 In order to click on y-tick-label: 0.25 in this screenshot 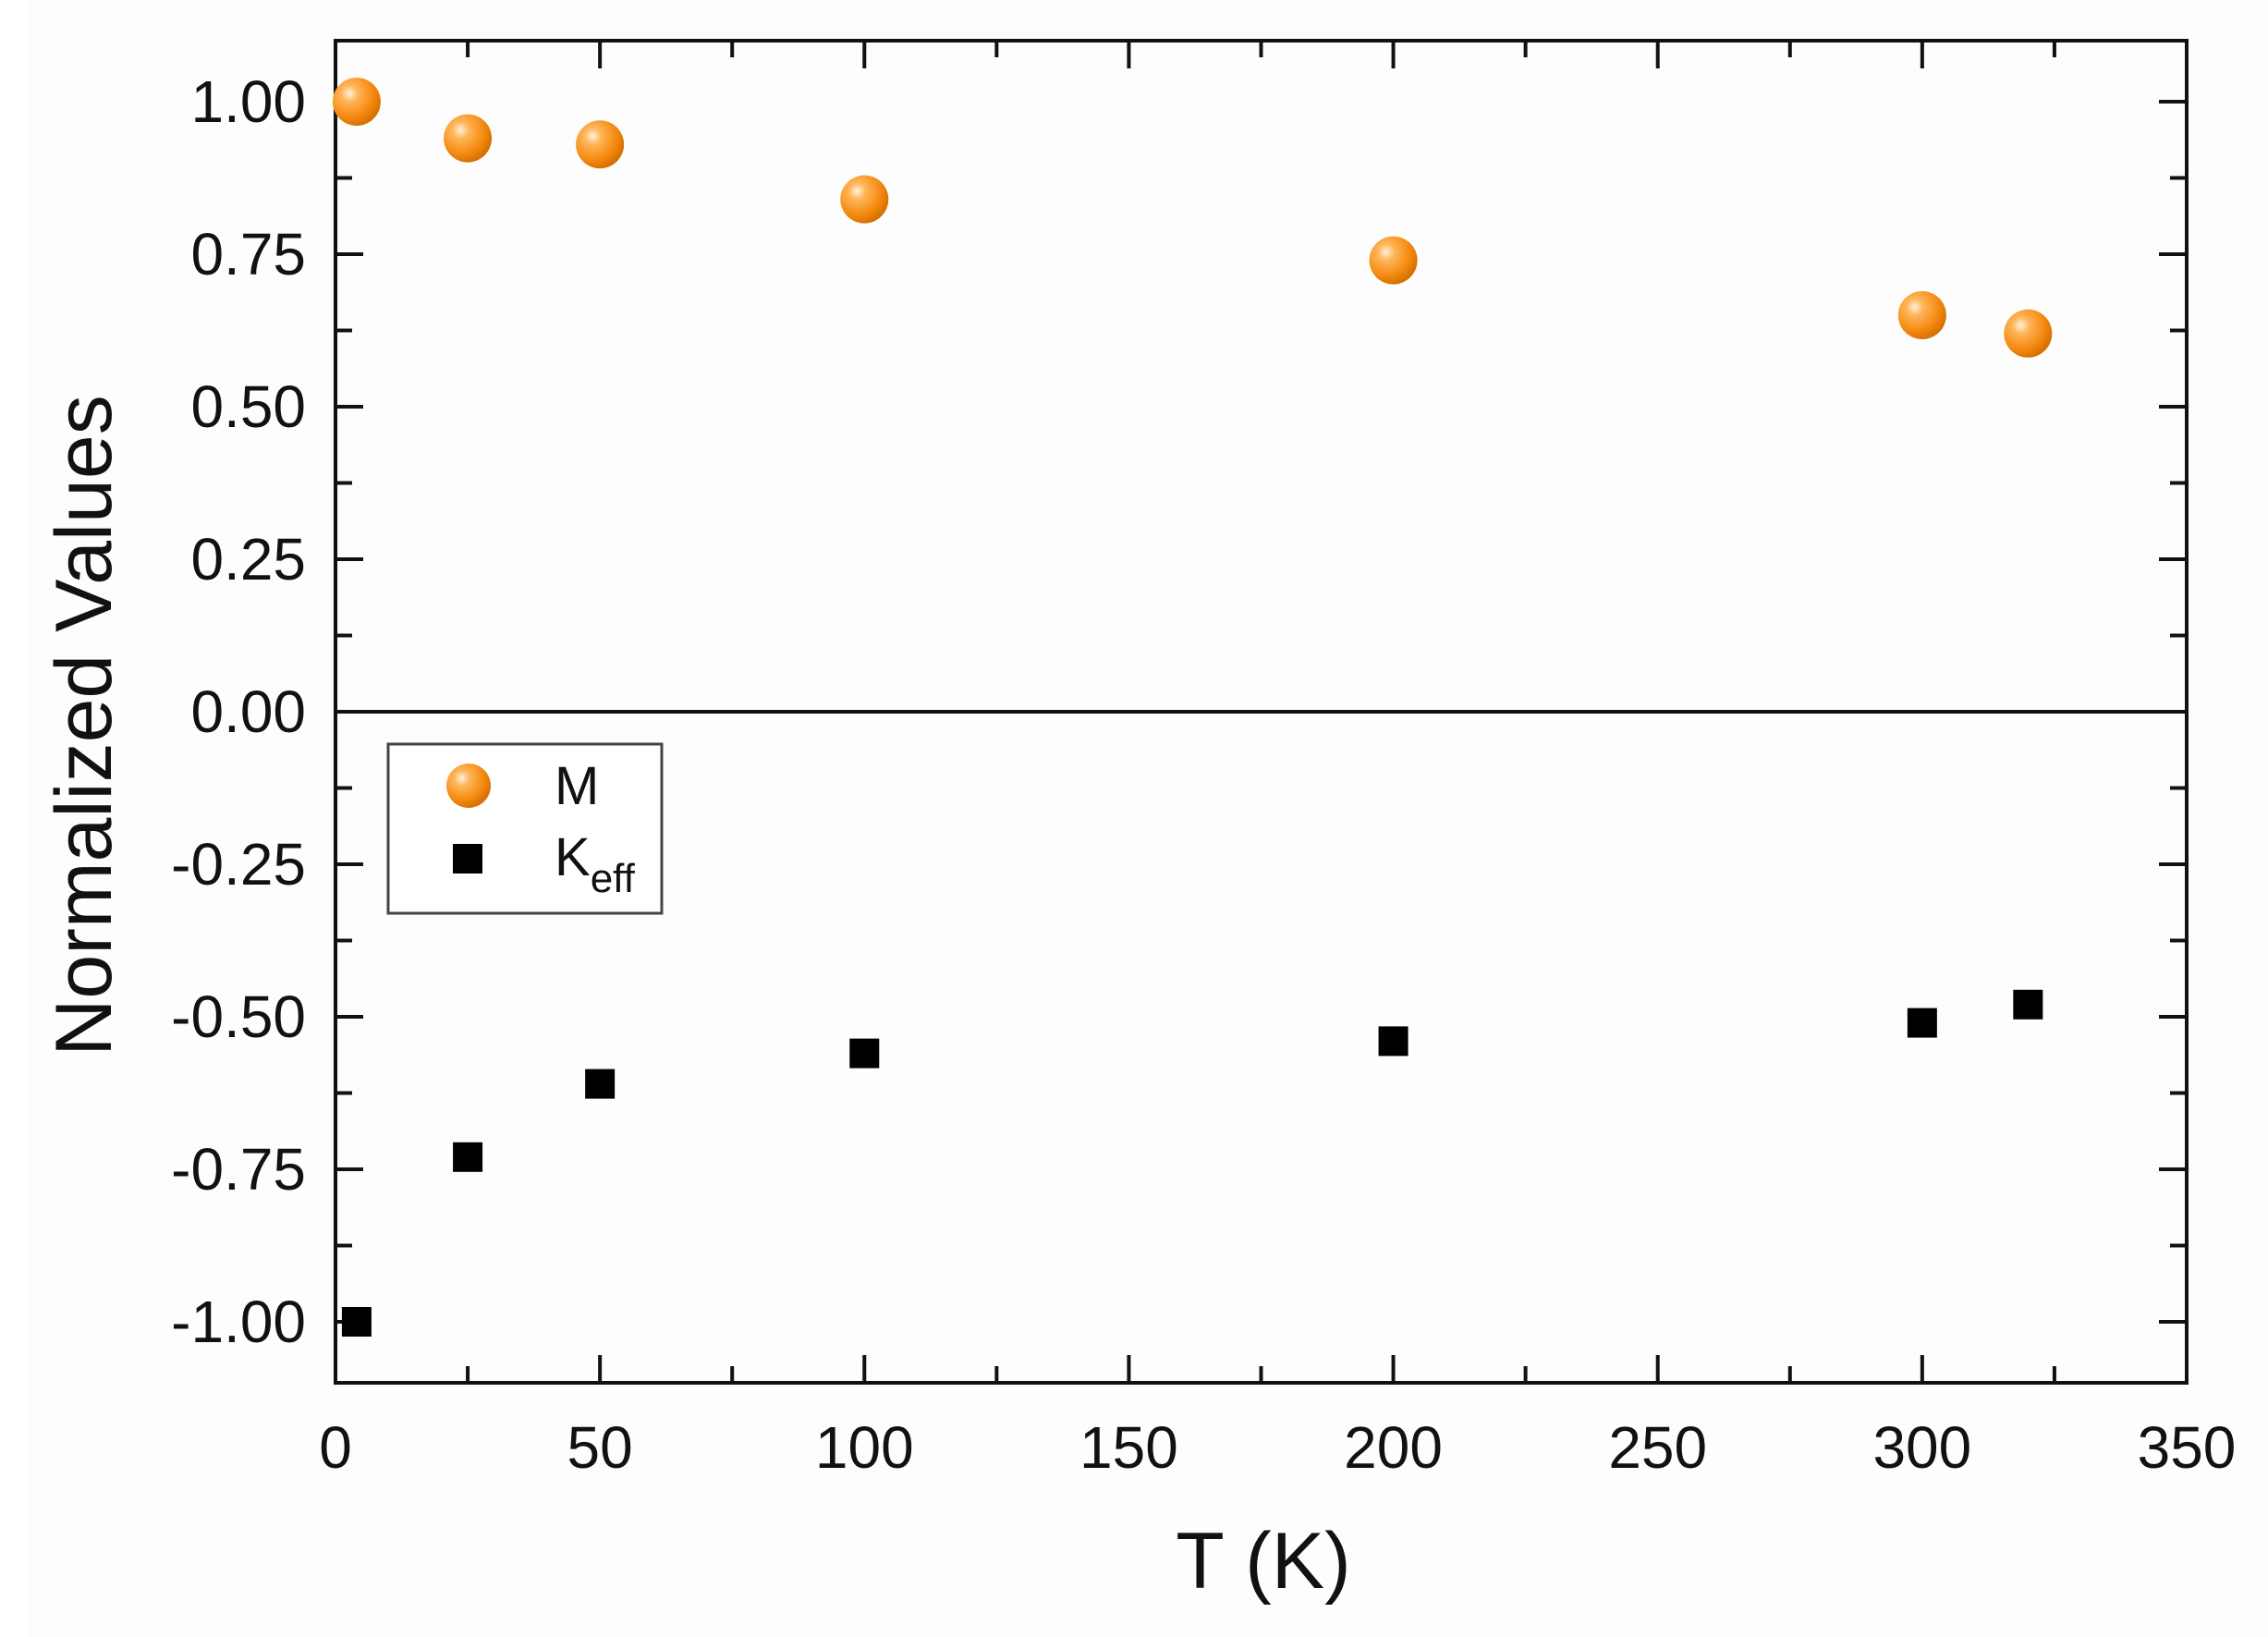, I will do `click(248, 559)`.